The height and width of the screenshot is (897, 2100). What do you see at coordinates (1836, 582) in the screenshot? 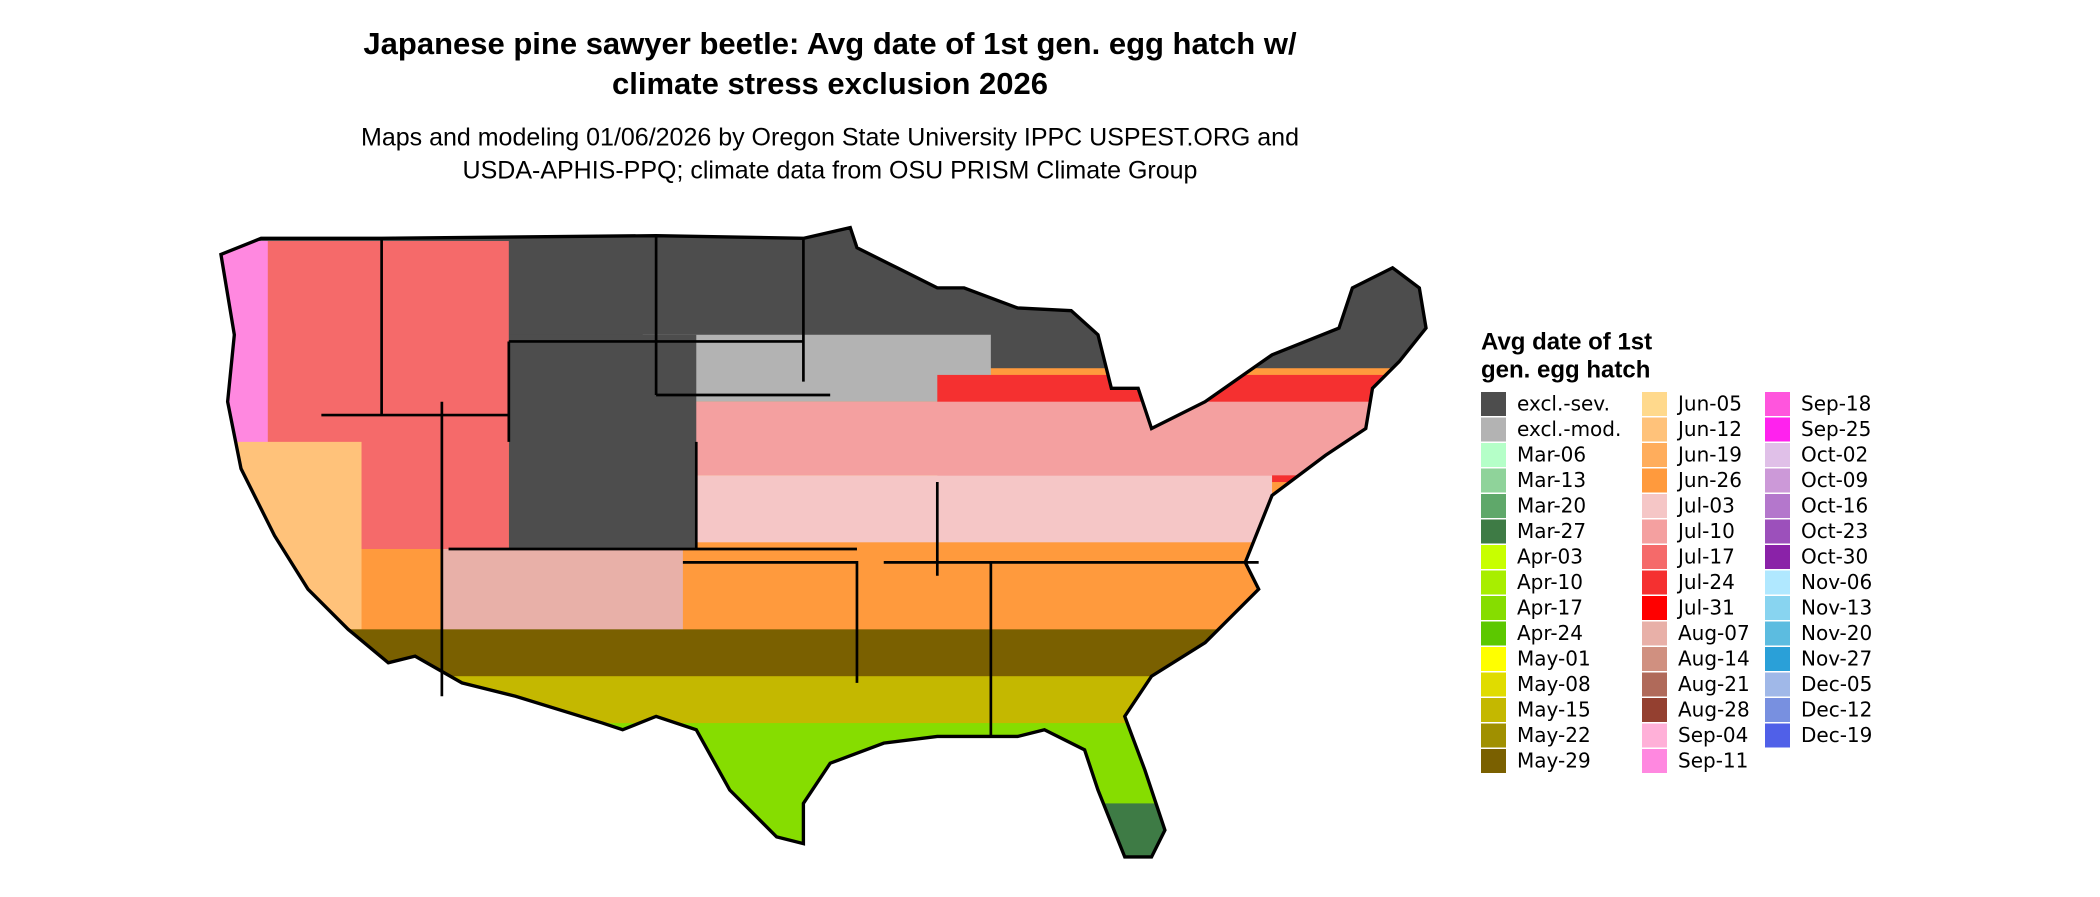
I see `legend-label: Nov-06` at bounding box center [1836, 582].